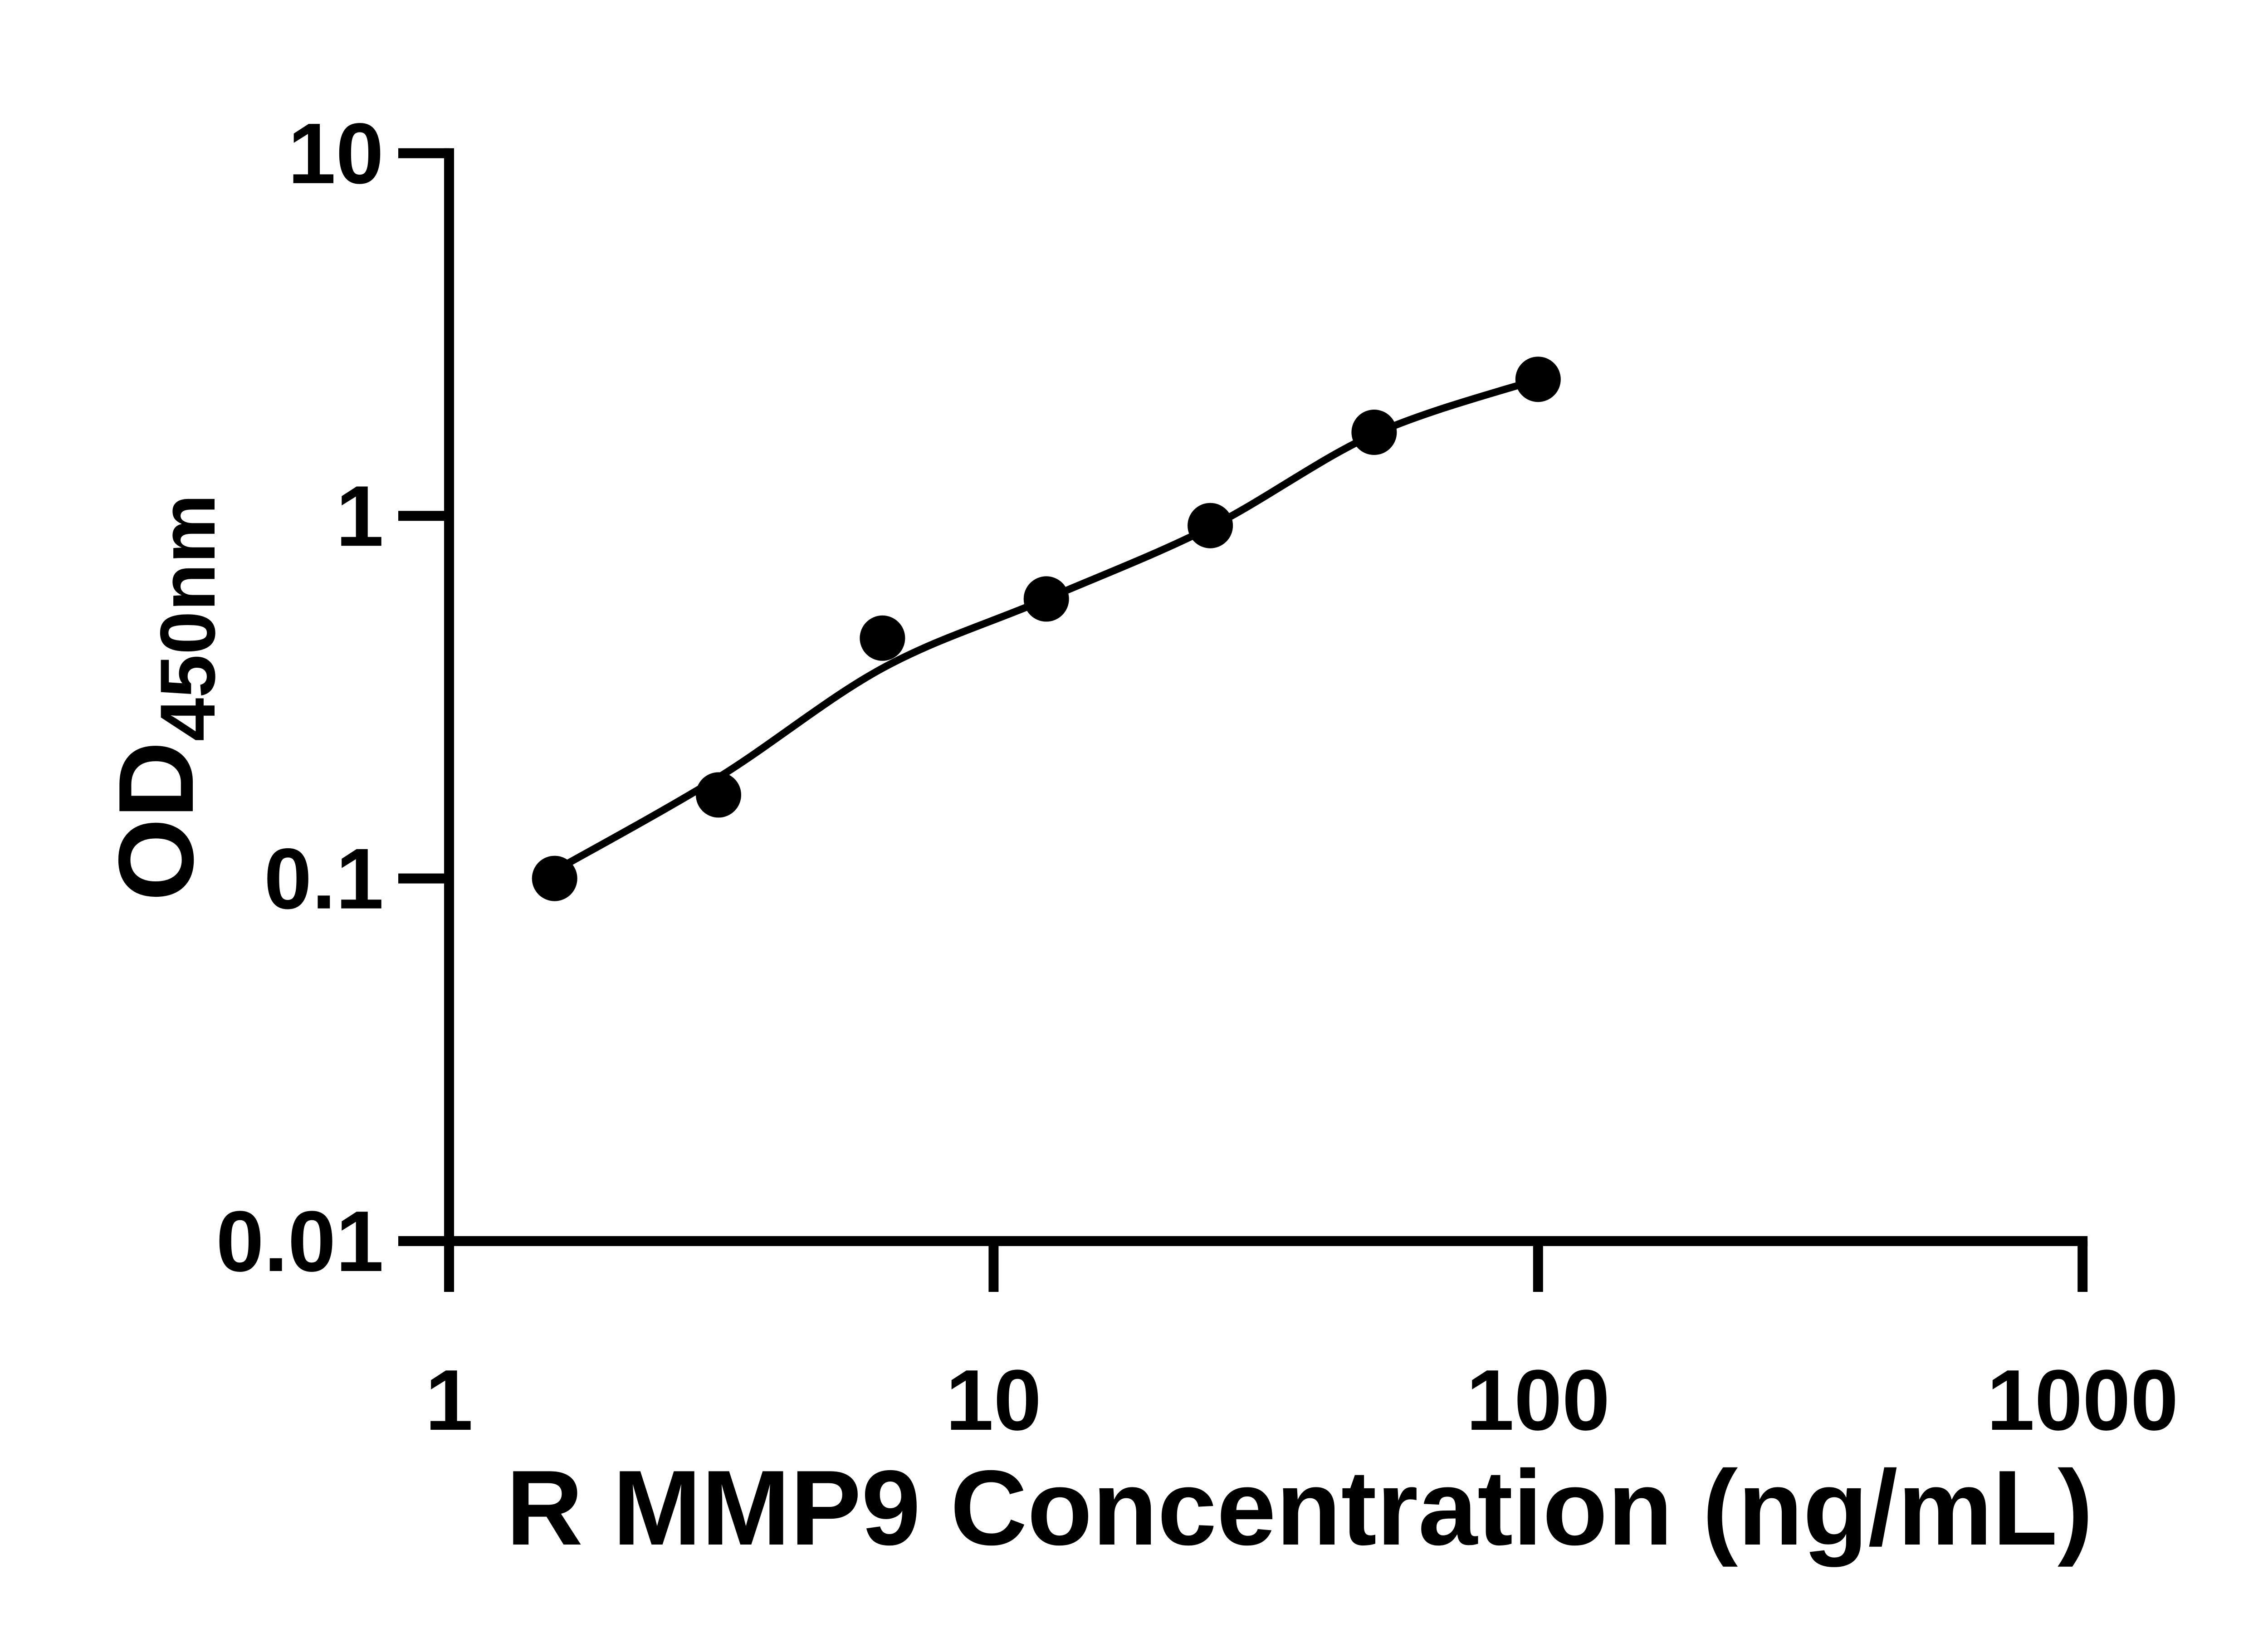 The height and width of the screenshot is (1633, 2268). I want to click on y-axis-tick-labels: 0.01 0.1 1 10, so click(300, 698).